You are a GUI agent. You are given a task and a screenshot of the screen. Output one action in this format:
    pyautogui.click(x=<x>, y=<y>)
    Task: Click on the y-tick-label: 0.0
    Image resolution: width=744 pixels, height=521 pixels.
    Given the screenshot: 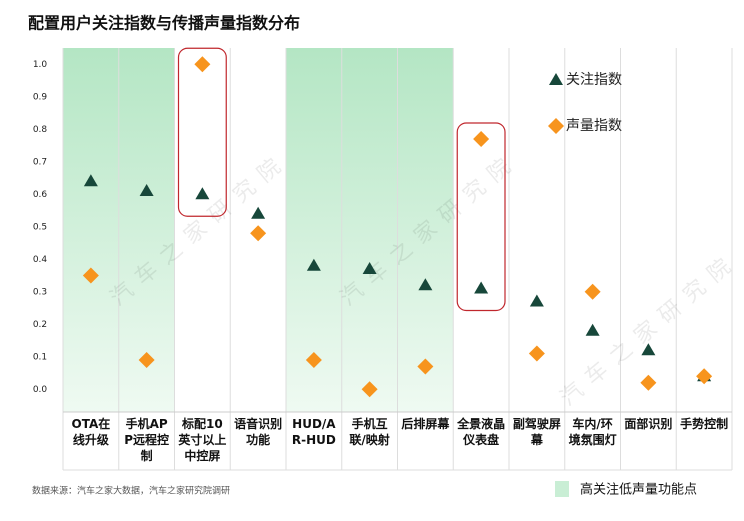 What is the action you would take?
    pyautogui.click(x=40, y=390)
    